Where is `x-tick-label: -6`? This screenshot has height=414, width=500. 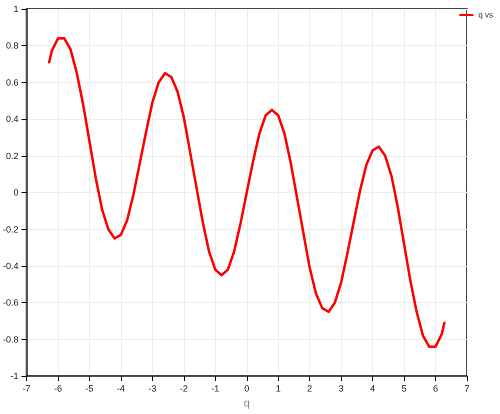
x-tick-label: -6 is located at coordinates (58, 389).